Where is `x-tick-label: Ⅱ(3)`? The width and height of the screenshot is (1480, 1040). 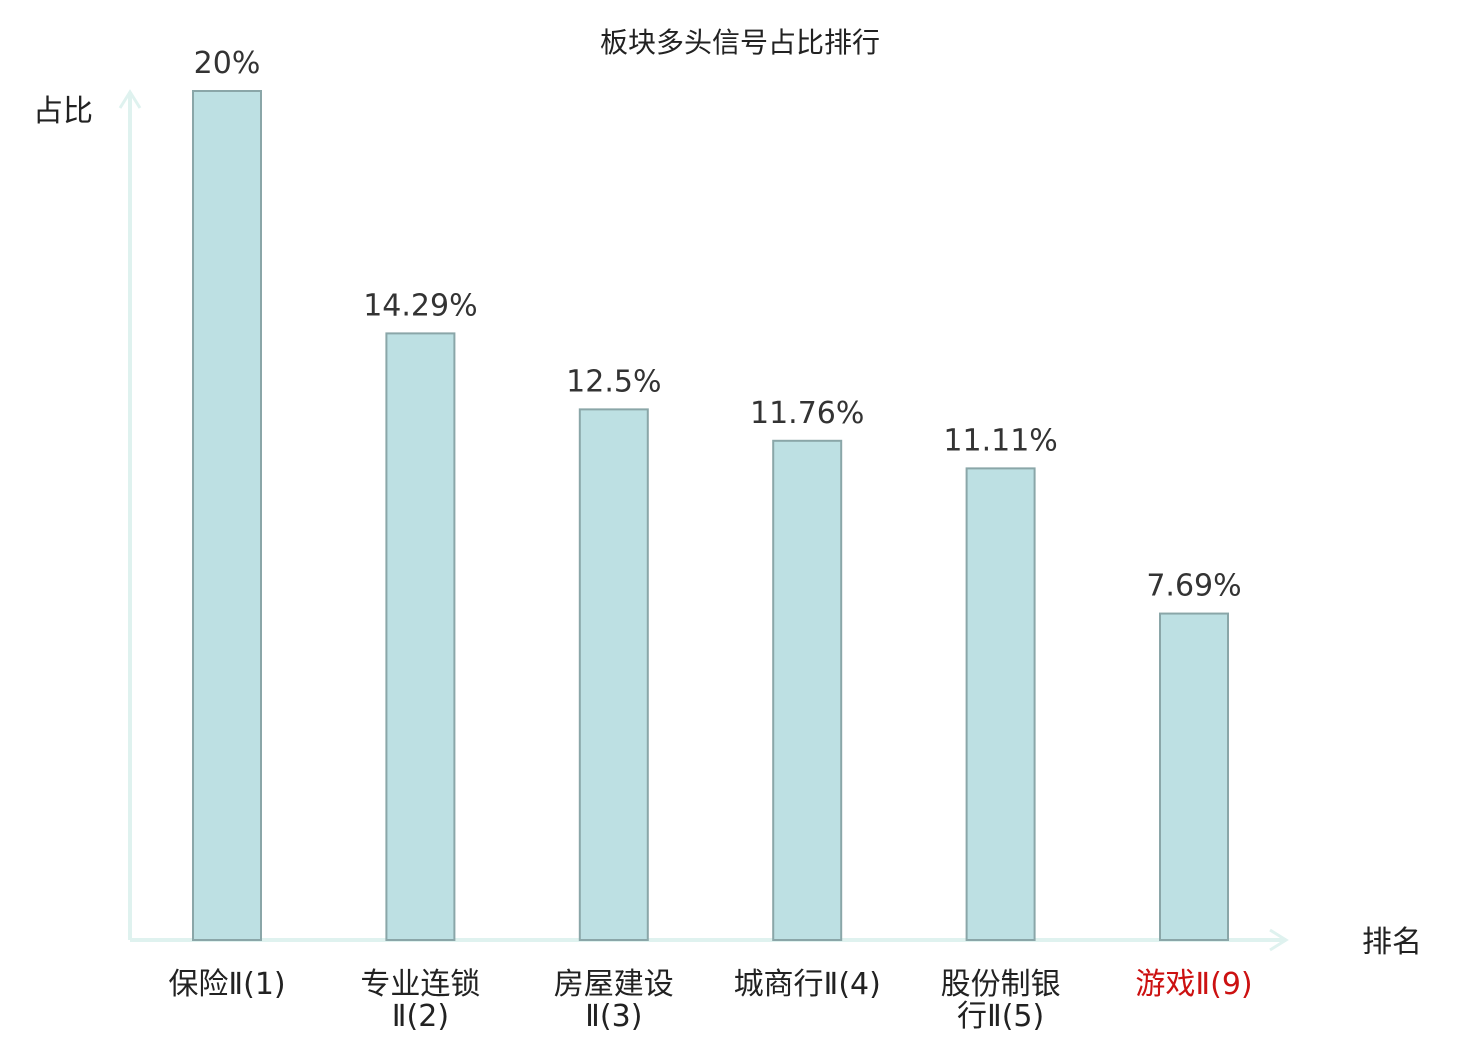
x-tick-label: Ⅱ(3) is located at coordinates (613, 1016).